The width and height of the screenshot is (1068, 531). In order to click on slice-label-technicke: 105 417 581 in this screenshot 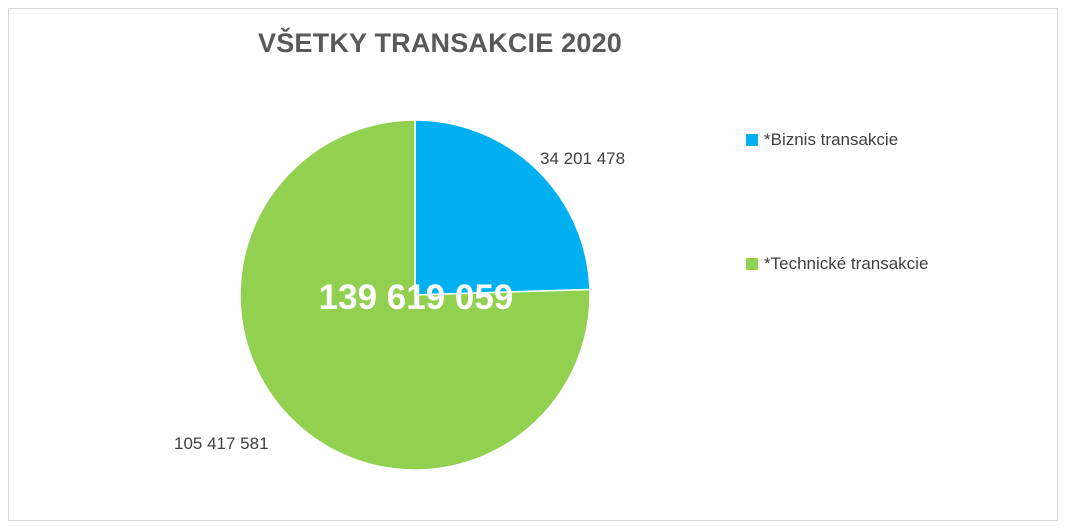, I will do `click(221, 443)`.